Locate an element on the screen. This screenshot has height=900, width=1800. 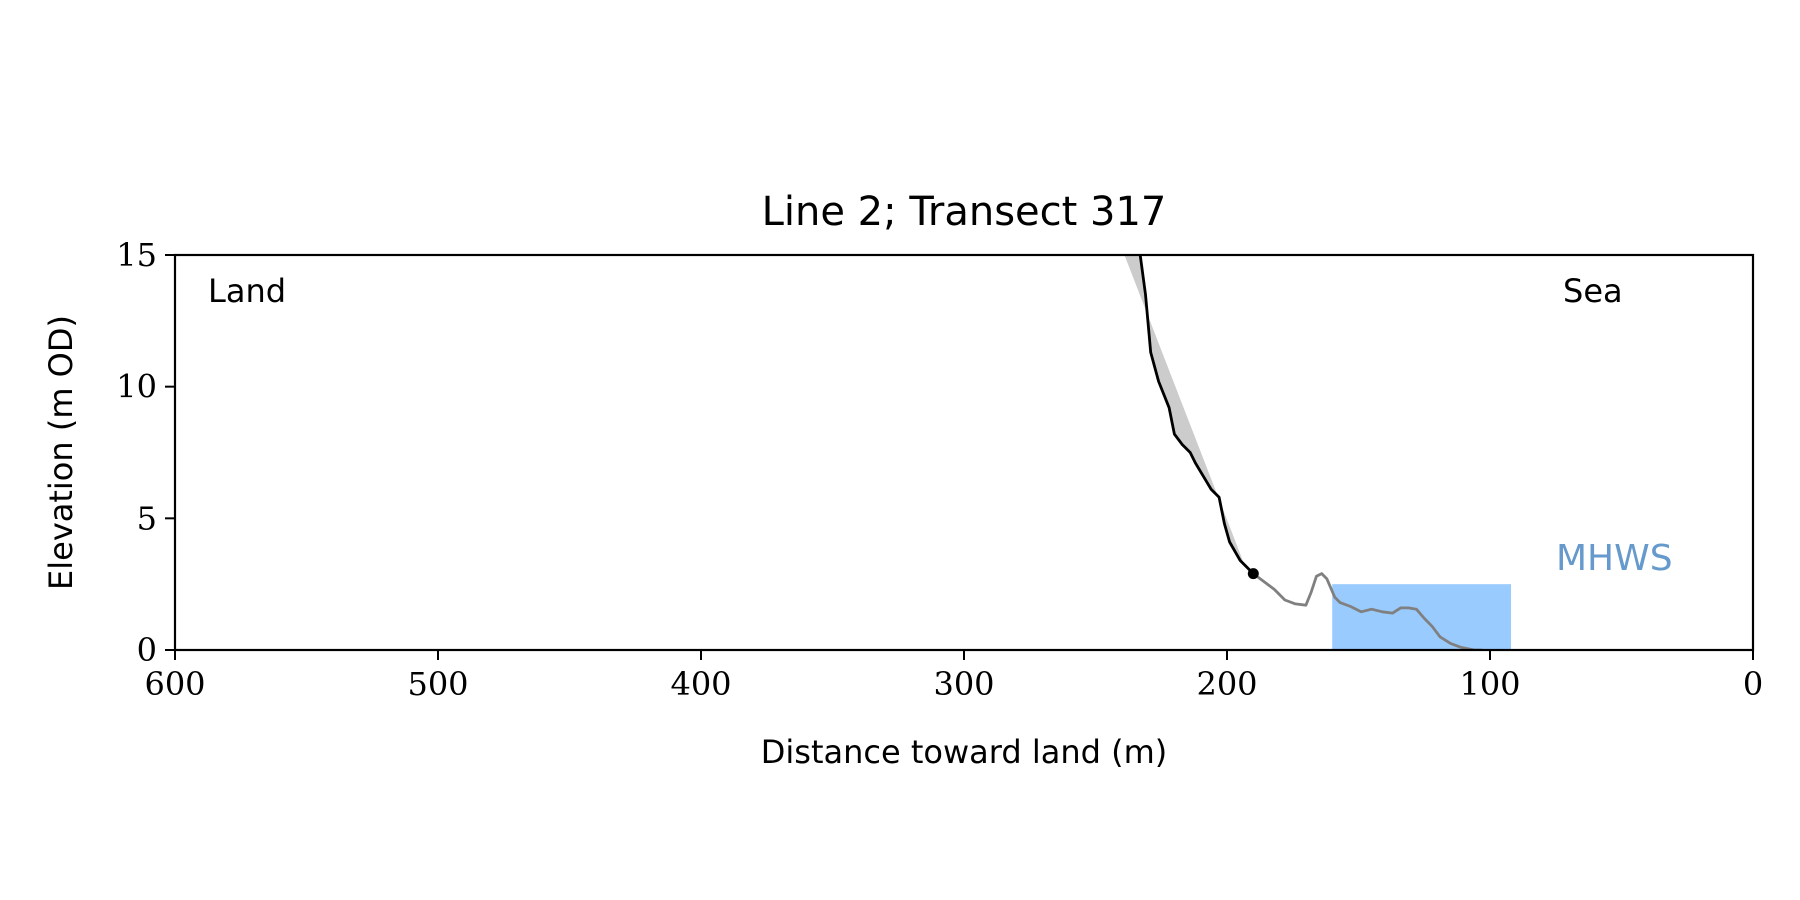
y-tick-label: 5 is located at coordinates (147, 518).